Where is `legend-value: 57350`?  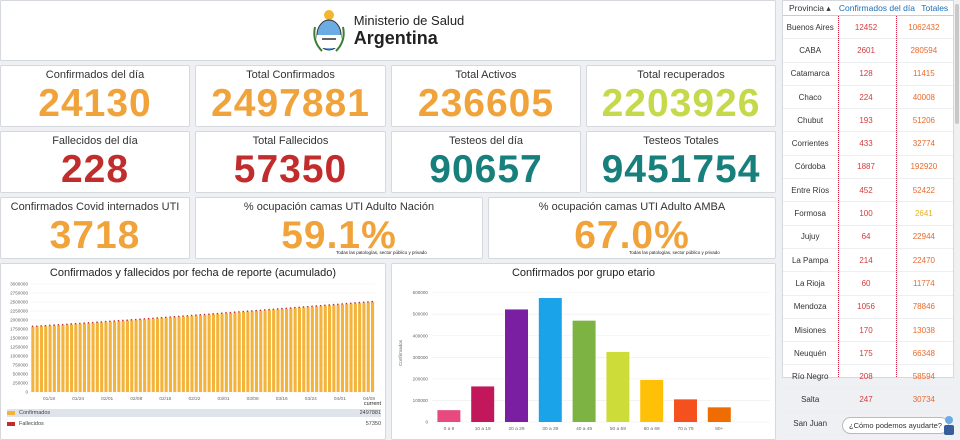 legend-value: 57350 is located at coordinates (373, 424).